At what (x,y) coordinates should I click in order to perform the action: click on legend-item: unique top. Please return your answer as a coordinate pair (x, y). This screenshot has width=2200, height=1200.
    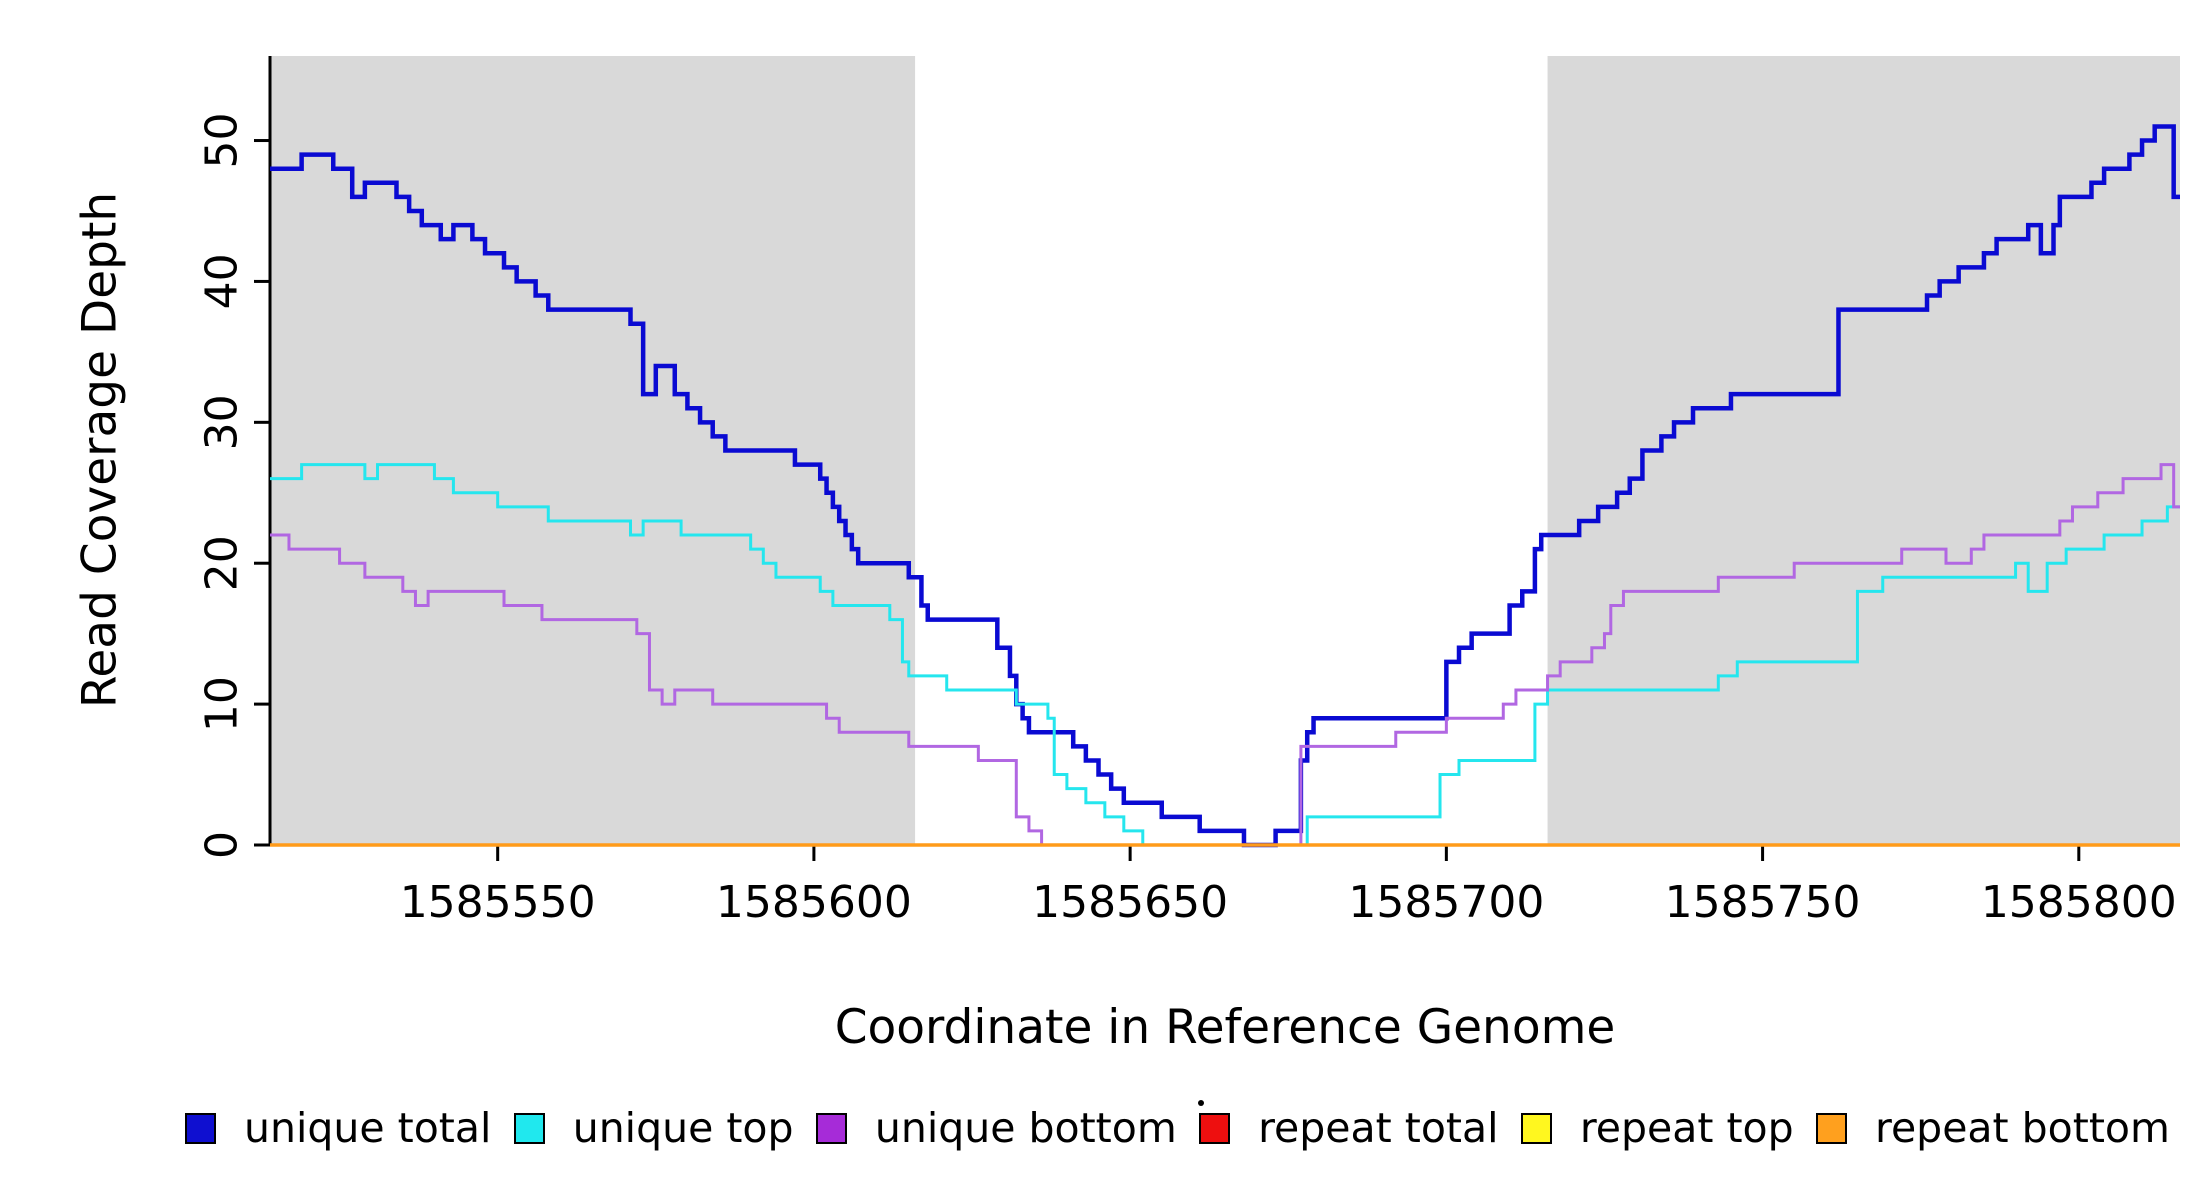
    Looking at the image, I should click on (653, 1128).